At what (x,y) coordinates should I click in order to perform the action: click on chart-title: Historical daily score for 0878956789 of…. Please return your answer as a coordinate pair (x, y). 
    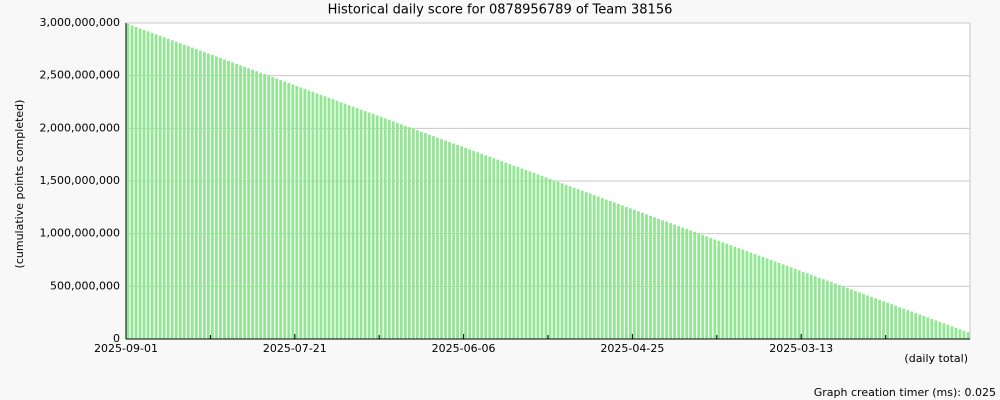
    Looking at the image, I should click on (500, 10).